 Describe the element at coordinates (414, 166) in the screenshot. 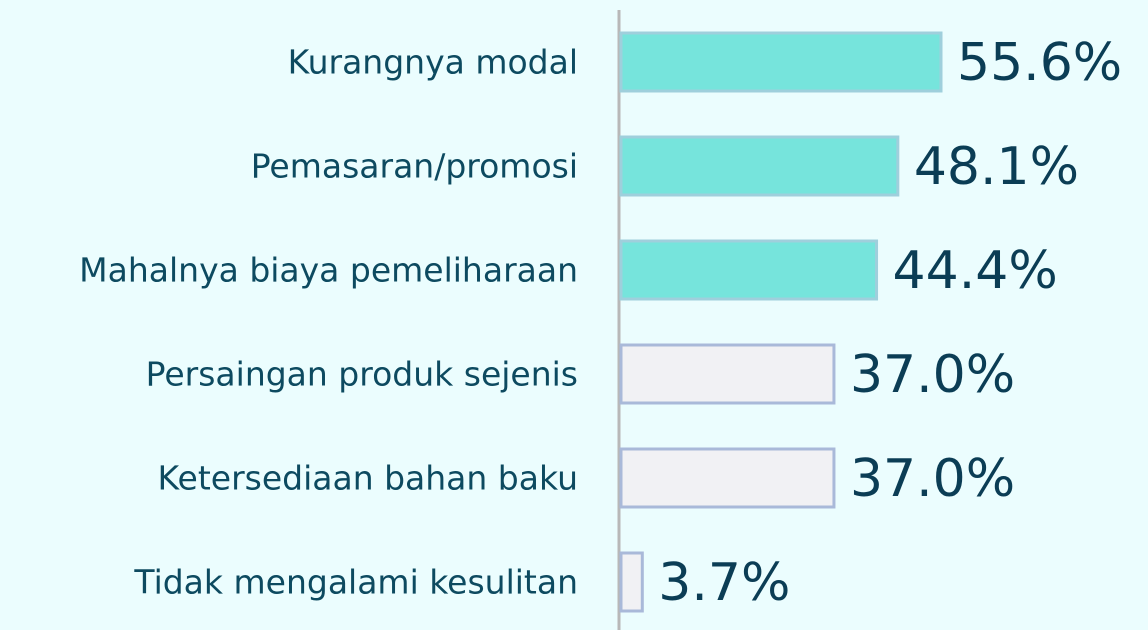

I see `category-label: Pemasaran/promosi` at that location.